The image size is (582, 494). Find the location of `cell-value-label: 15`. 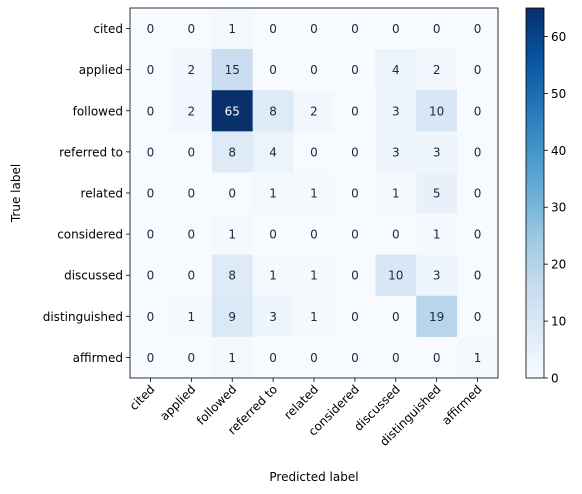

cell-value-label: 15 is located at coordinates (232, 70).